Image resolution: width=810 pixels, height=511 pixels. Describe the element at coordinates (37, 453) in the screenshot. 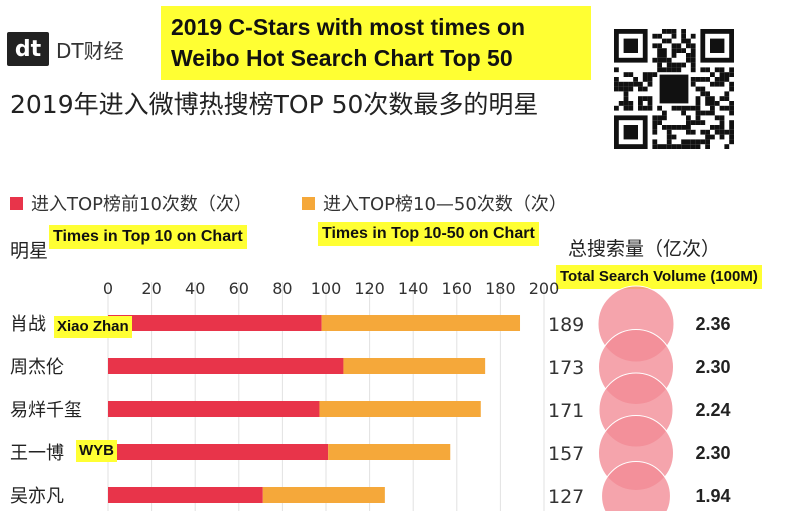

I see `category-label: 王一博` at that location.